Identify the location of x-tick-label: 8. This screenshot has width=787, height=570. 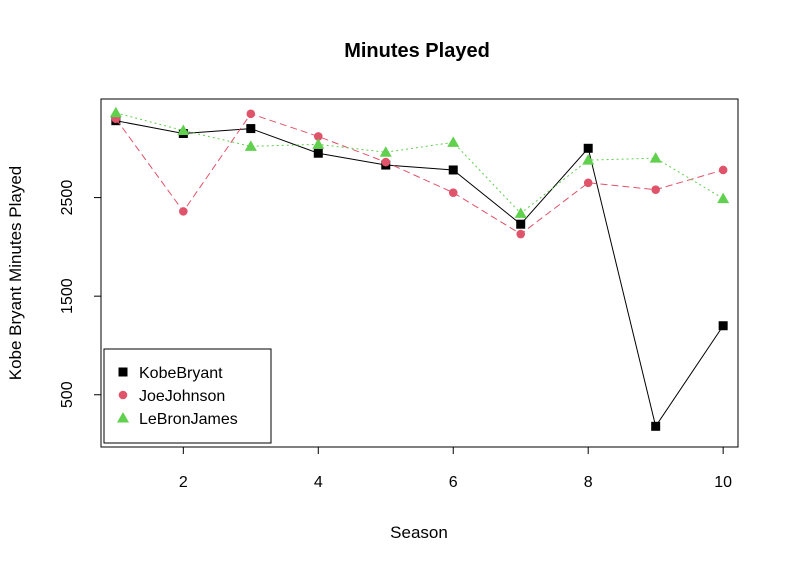
(588, 482).